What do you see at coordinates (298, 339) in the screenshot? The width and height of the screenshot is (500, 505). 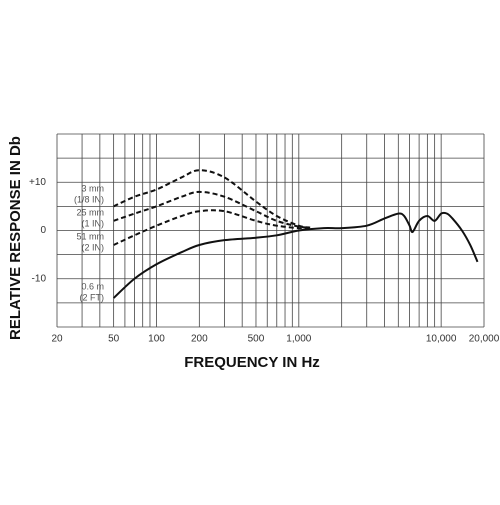 I see `x-tick-label: 1,000` at bounding box center [298, 339].